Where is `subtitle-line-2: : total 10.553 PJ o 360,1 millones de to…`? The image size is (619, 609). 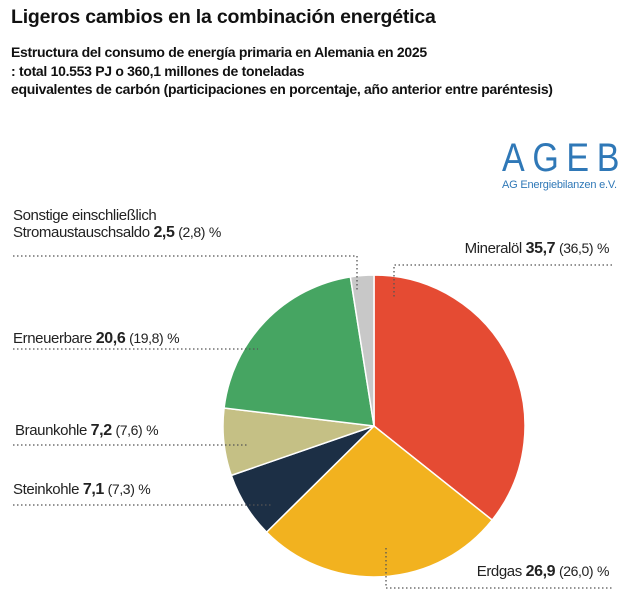
subtitle-line-2: : total 10.553 PJ o 360,1 millones de to… is located at coordinates (158, 71).